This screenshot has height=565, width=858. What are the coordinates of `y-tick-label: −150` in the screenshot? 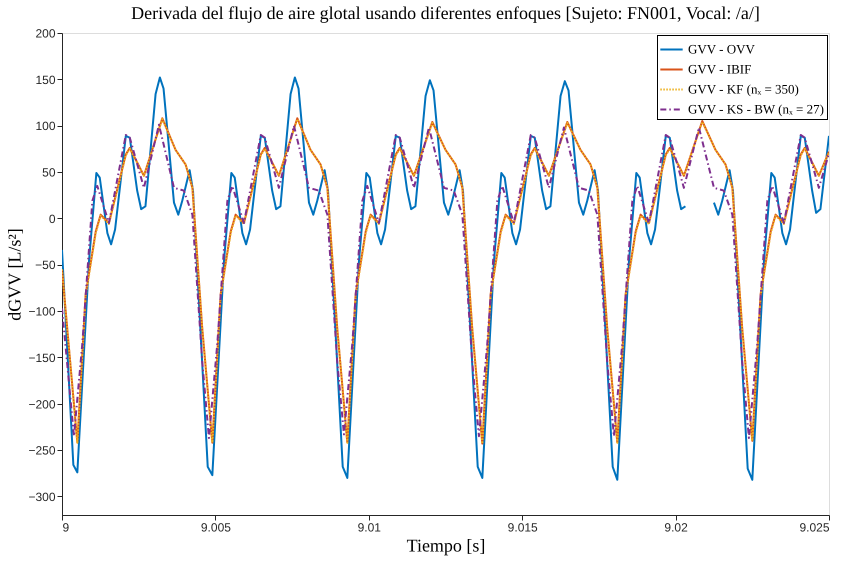 It's located at (42, 357).